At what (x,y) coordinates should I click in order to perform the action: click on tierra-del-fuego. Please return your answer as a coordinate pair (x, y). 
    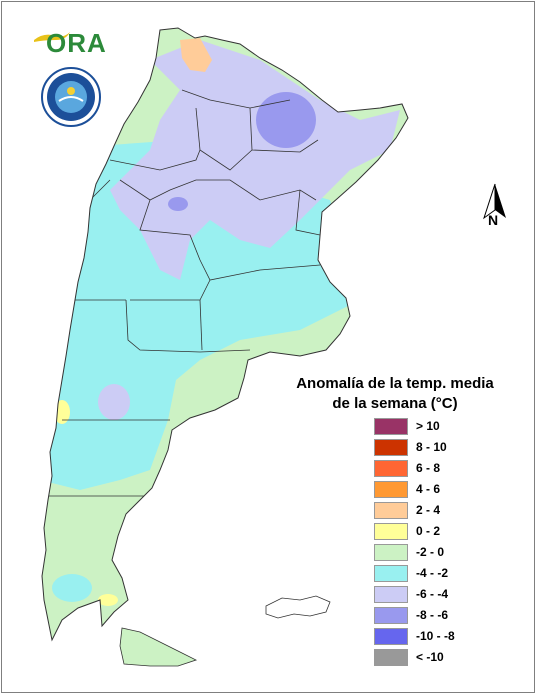
    Looking at the image, I should click on (158, 647).